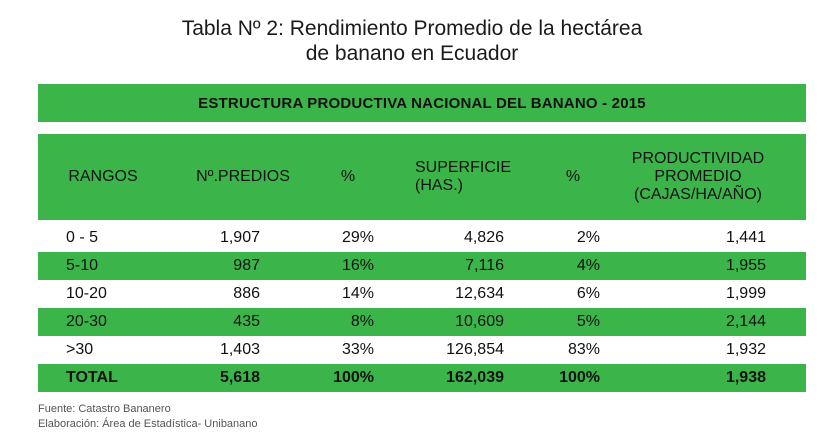 This screenshot has width=824, height=440. What do you see at coordinates (243, 176) in the screenshot?
I see `header-predios: Nº.PREDIOS` at bounding box center [243, 176].